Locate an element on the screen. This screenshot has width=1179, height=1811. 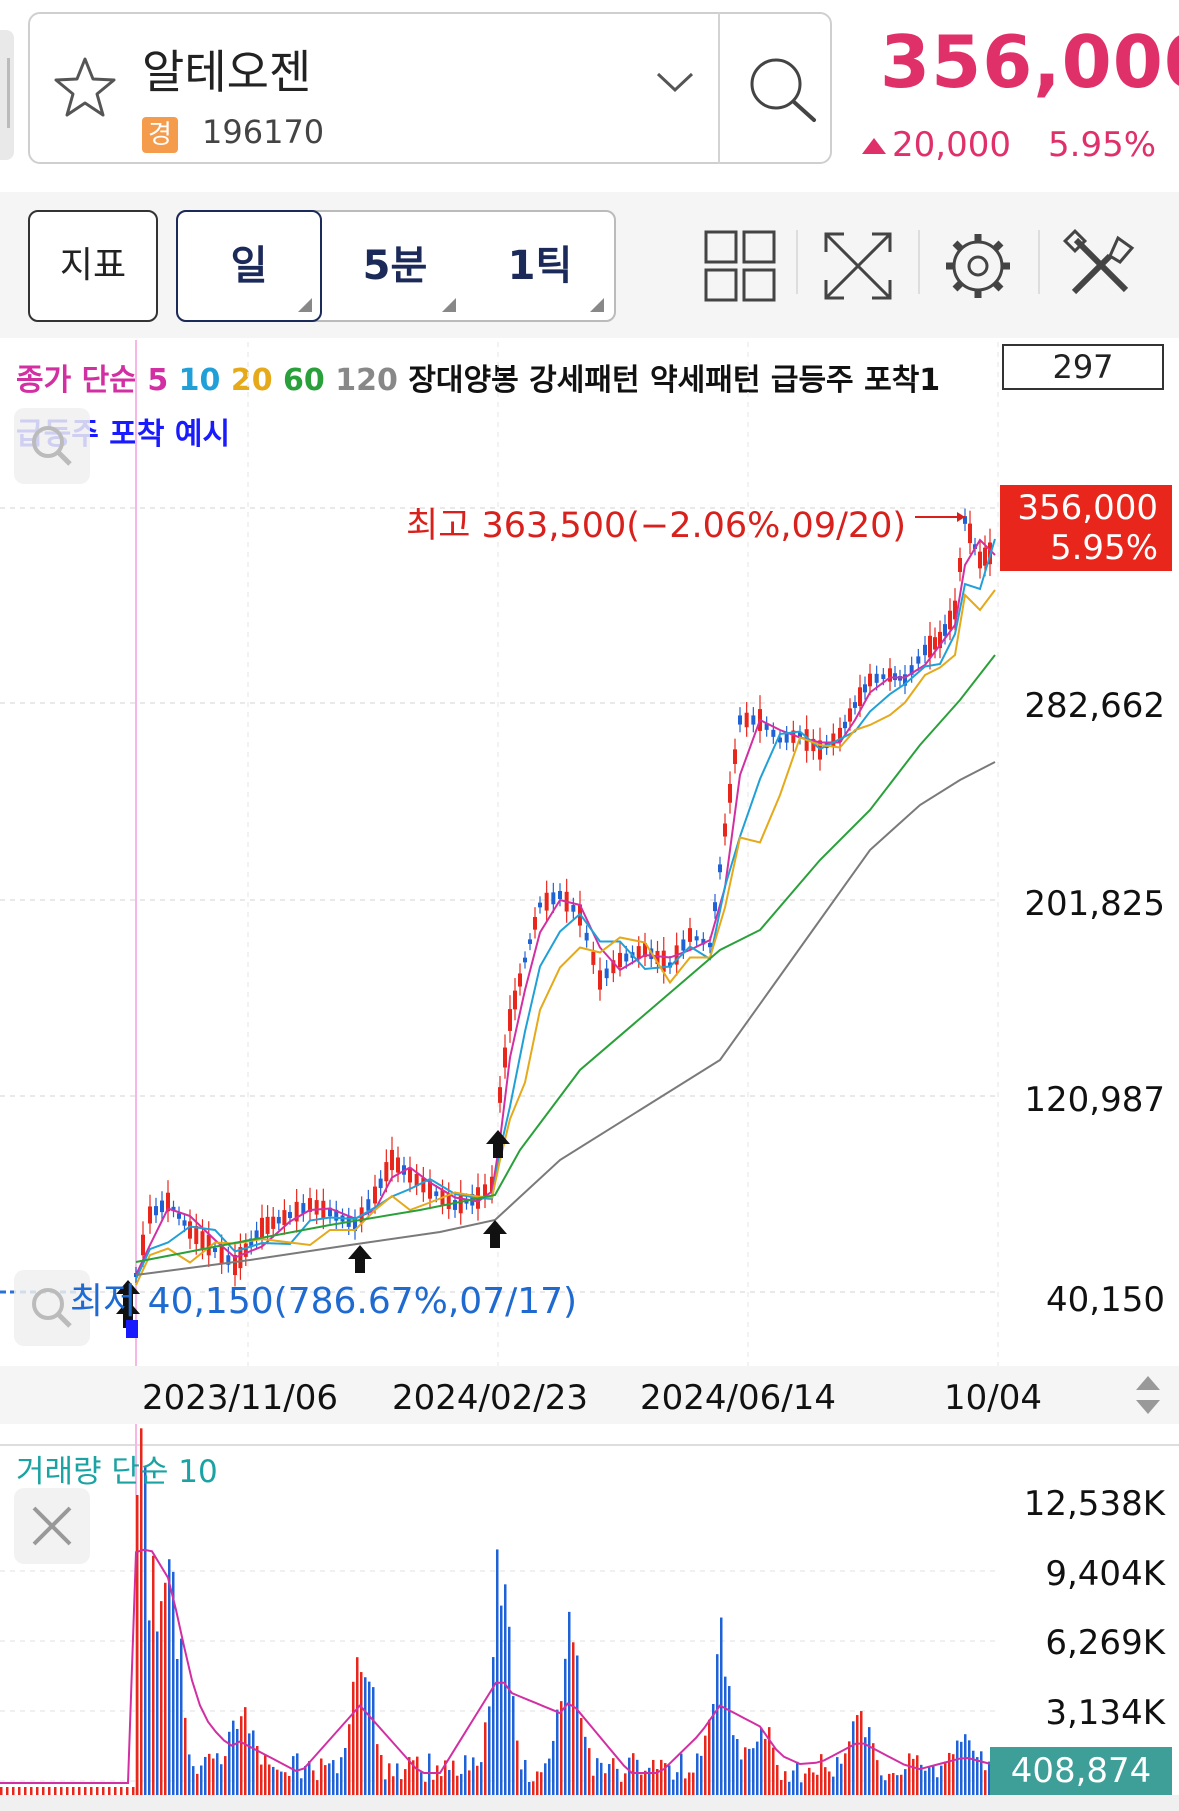
period-tab-day: 일 is located at coordinates (249, 266).